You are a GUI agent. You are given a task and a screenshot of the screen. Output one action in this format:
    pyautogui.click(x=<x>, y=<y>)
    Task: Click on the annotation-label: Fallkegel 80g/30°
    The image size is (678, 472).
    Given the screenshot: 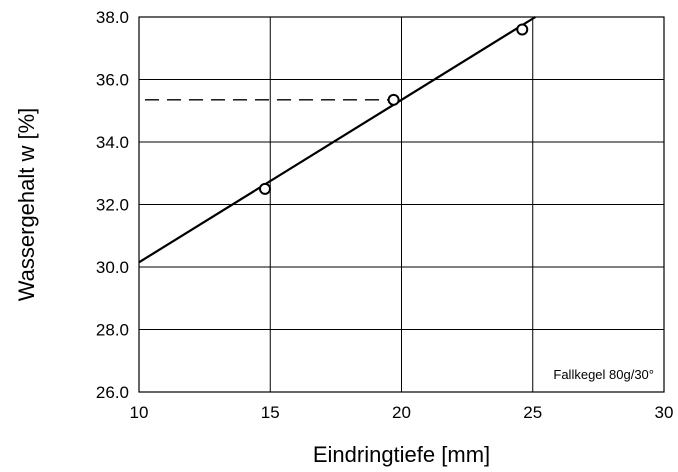 What is the action you would take?
    pyautogui.click(x=603, y=374)
    